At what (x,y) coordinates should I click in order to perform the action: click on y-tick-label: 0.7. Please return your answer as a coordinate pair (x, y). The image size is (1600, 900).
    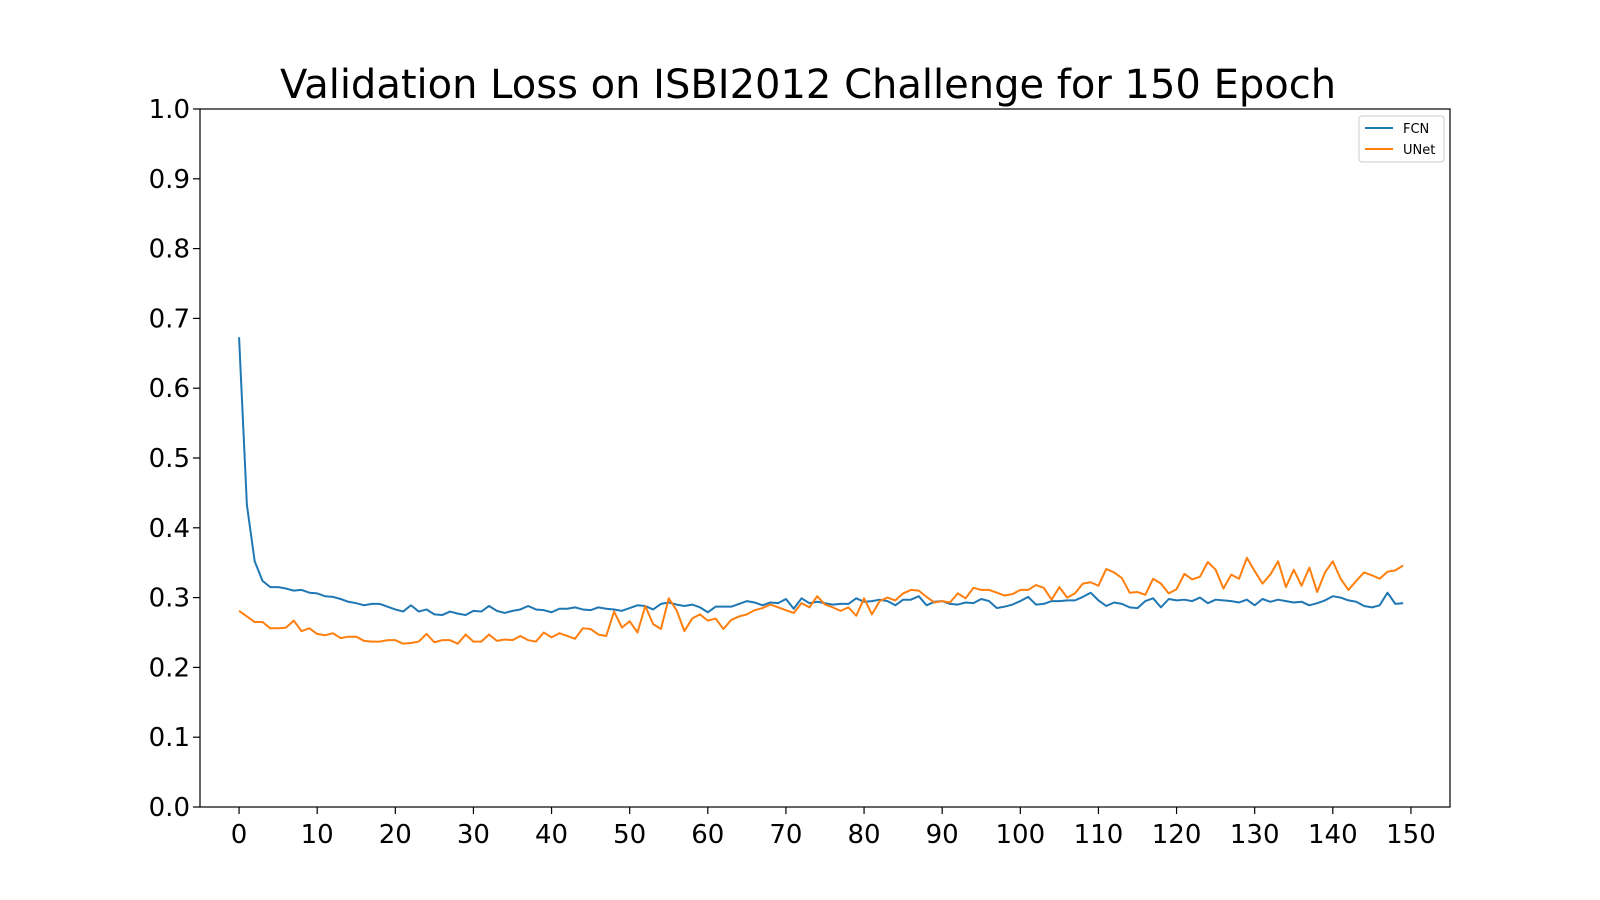
    Looking at the image, I should click on (169, 319).